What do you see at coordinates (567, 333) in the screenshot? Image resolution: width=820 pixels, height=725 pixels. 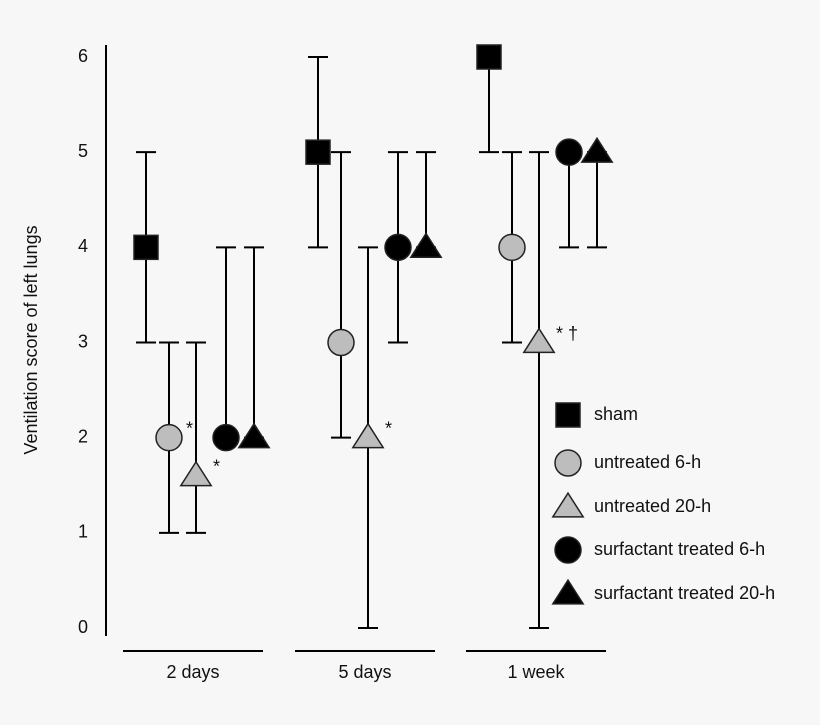 I see `annotation: * †` at bounding box center [567, 333].